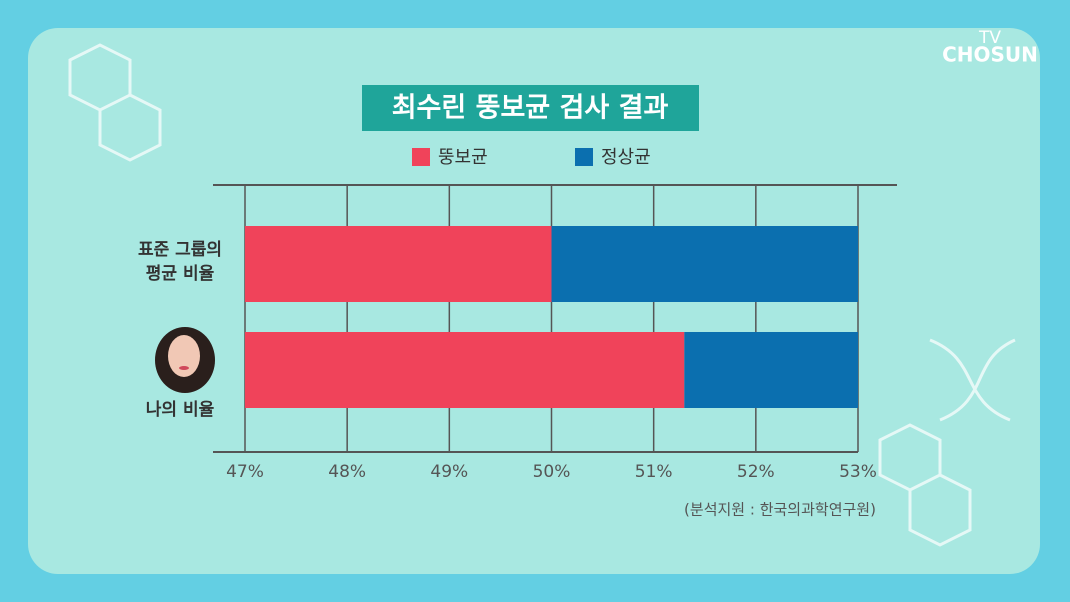  I want to click on source: (분석지원 : 한국의과학연구원), so click(780, 510).